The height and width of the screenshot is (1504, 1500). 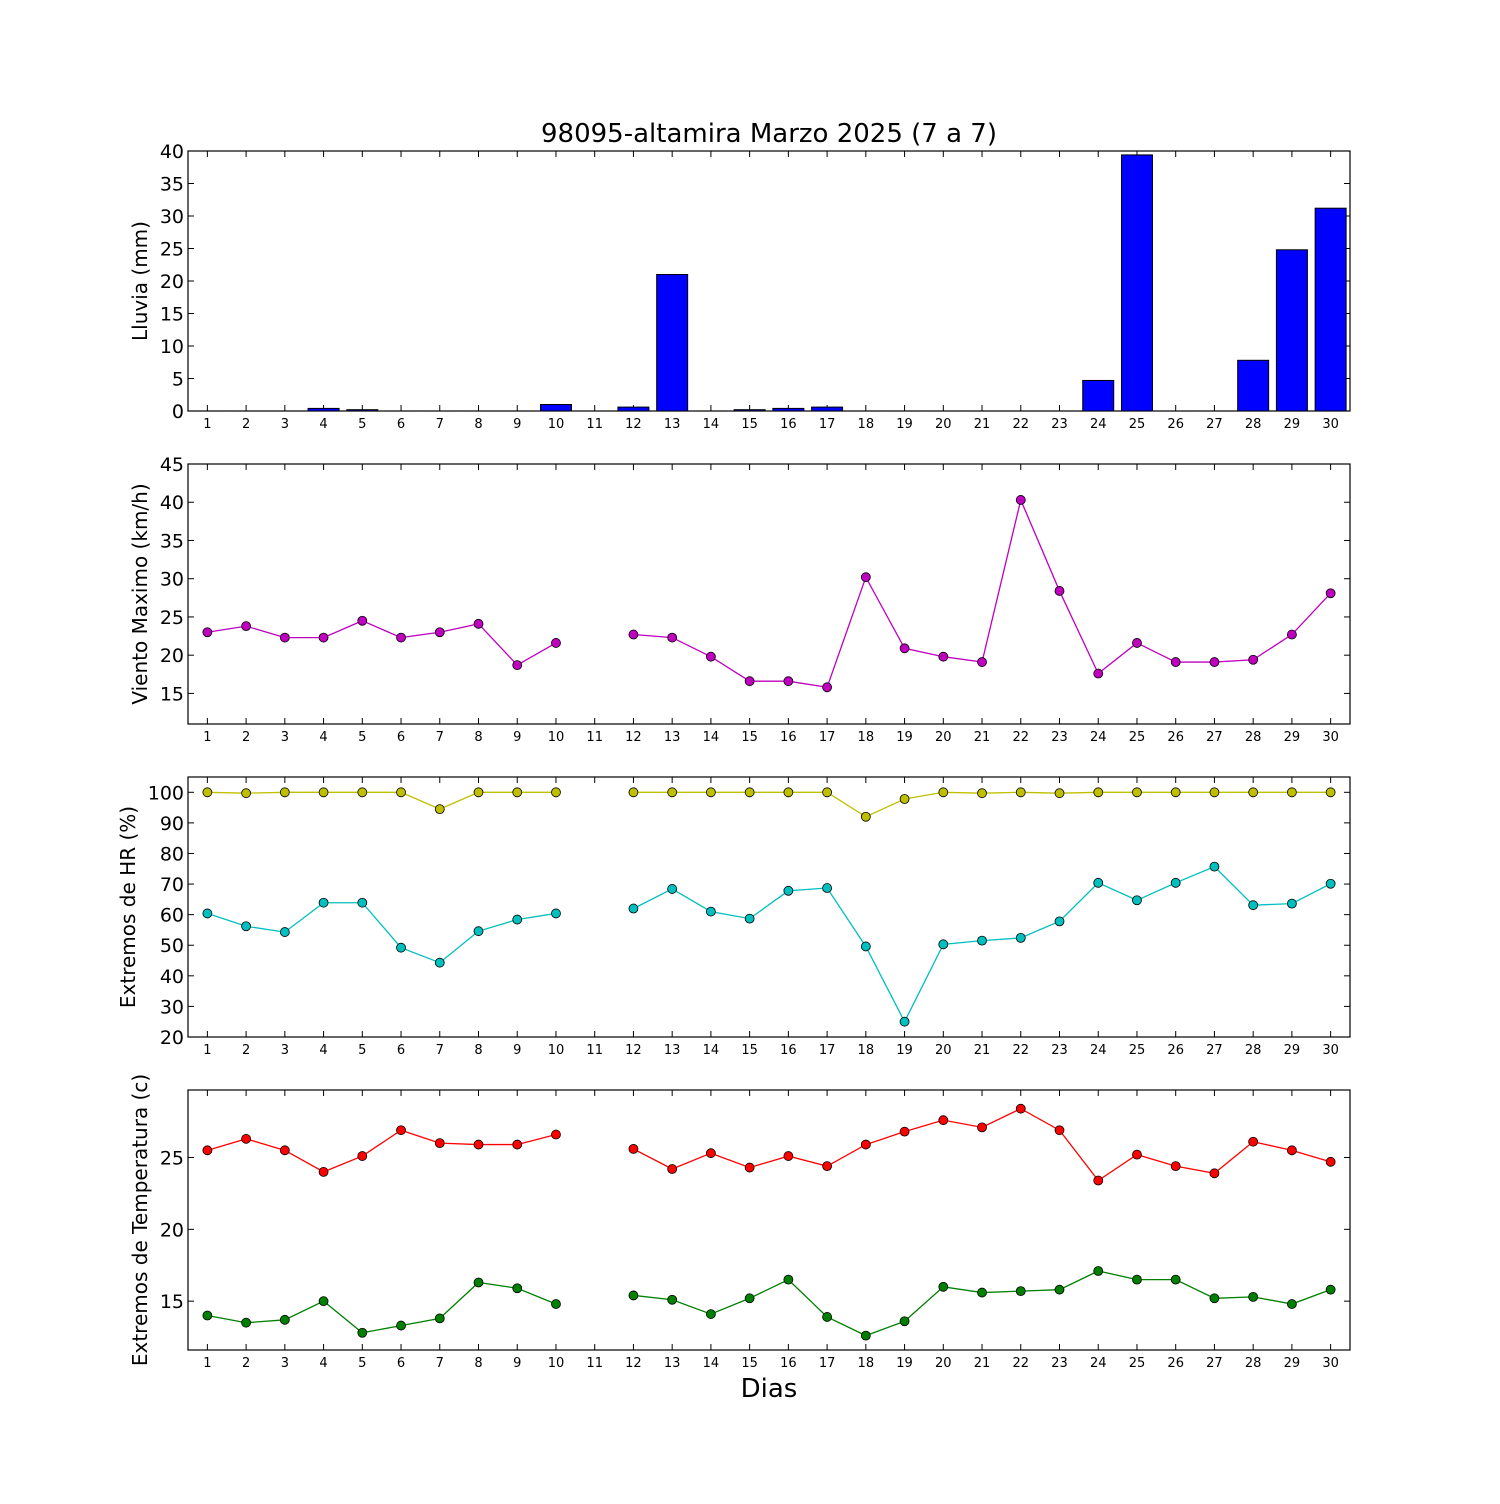 What do you see at coordinates (633, 1050) in the screenshot?
I see `x-tick-label: 12` at bounding box center [633, 1050].